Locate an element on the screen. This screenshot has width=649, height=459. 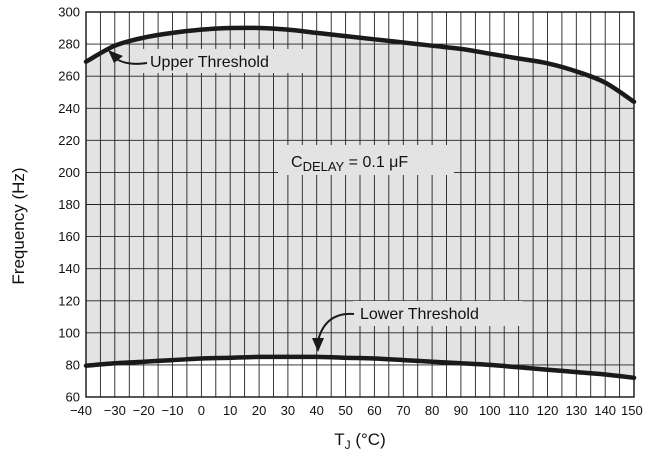
x-tick-label: 150 is located at coordinates (632, 410).